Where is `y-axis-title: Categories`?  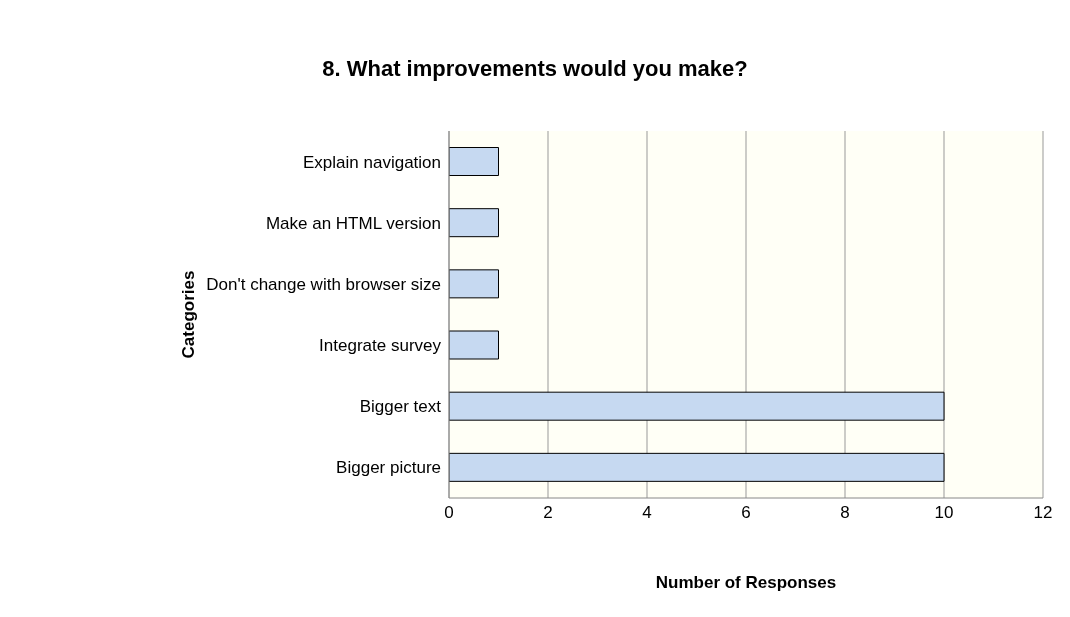 y-axis-title: Categories is located at coordinates (189, 314).